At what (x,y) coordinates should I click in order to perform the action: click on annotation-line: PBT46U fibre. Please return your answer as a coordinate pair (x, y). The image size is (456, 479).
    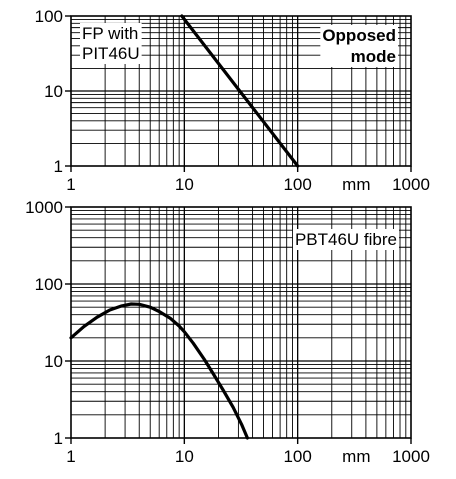
    Looking at the image, I should click on (346, 239).